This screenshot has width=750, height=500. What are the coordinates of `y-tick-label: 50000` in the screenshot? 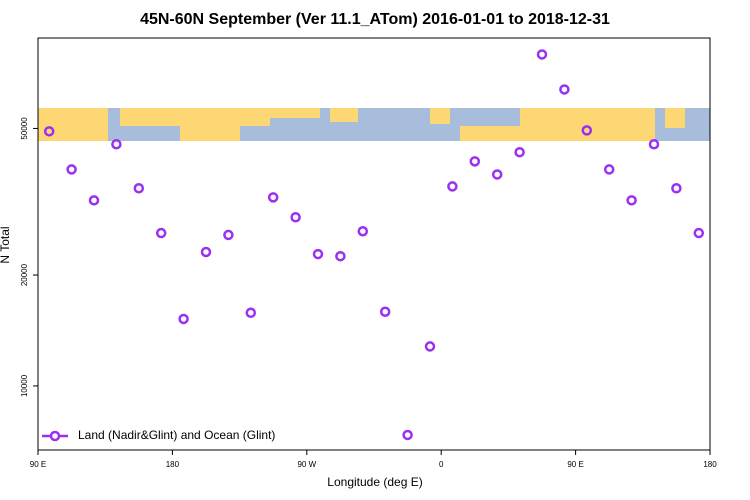 It's located at (24, 128).